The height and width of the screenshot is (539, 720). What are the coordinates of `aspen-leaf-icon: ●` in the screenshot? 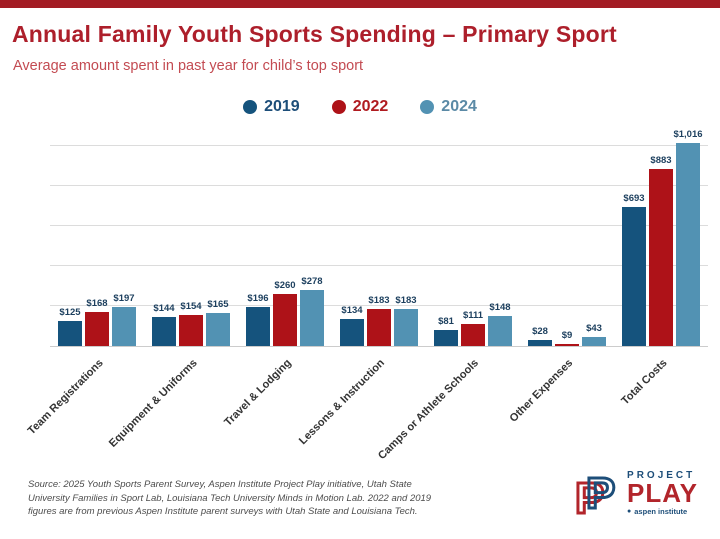 It's located at (629, 511).